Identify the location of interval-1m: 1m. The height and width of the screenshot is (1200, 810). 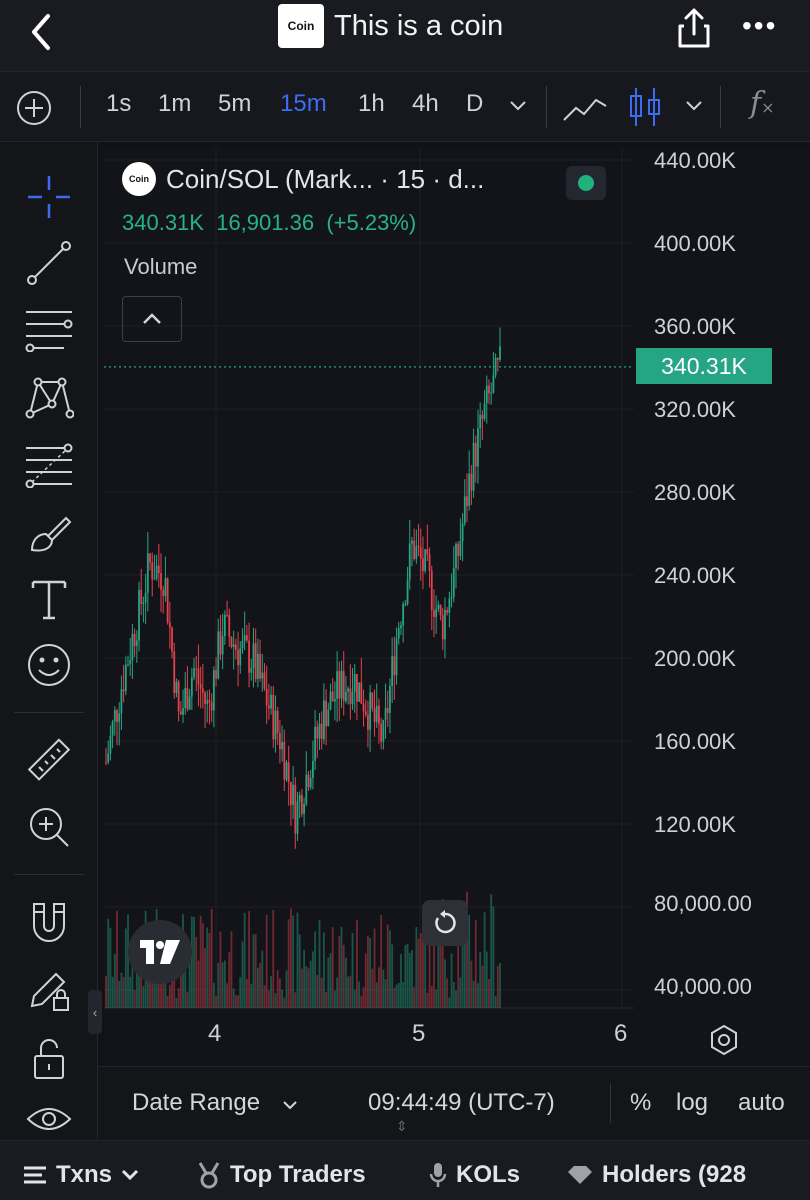
(175, 103).